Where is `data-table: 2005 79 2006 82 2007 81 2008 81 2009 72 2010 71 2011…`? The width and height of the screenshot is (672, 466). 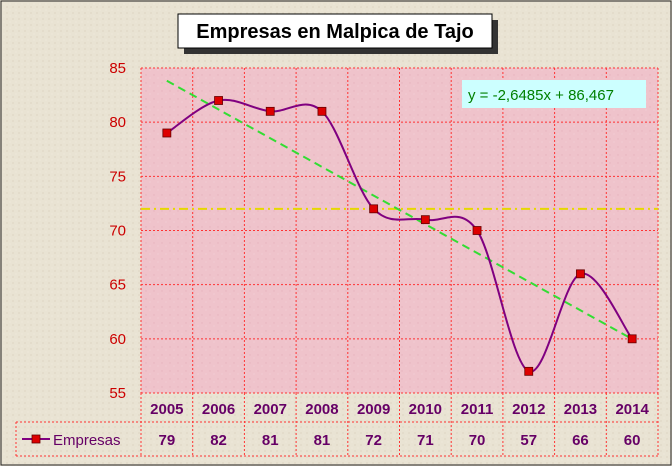
data-table: 2005 79 2006 82 2007 81 2008 81 2009 72 2010 71 2011… is located at coordinates (337, 425).